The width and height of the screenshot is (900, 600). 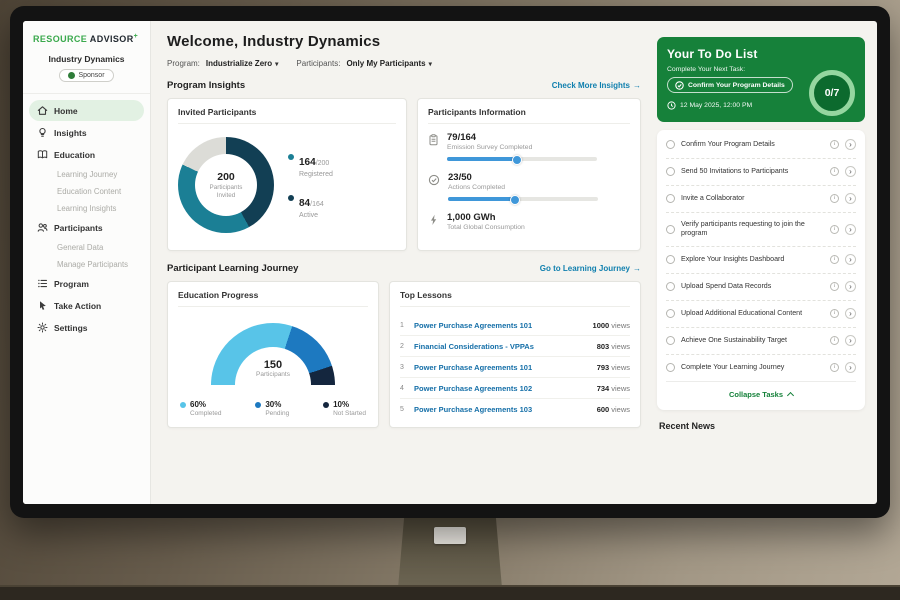 What do you see at coordinates (761, 395) in the screenshot?
I see `collapse-tasks-button: Collapse Tasks` at bounding box center [761, 395].